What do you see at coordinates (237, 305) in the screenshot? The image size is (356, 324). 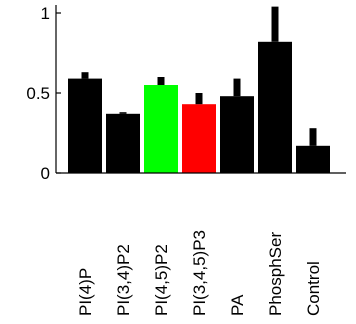 I see `x-tick-label-4: PA` at bounding box center [237, 305].